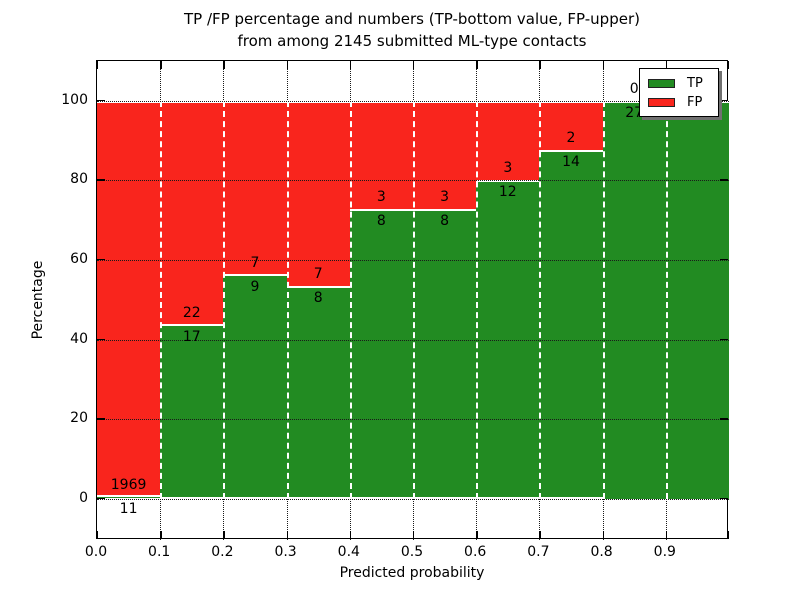 The width and height of the screenshot is (800, 600). Describe the element at coordinates (634, 88) in the screenshot. I see `fp-count-label: 0` at that location.